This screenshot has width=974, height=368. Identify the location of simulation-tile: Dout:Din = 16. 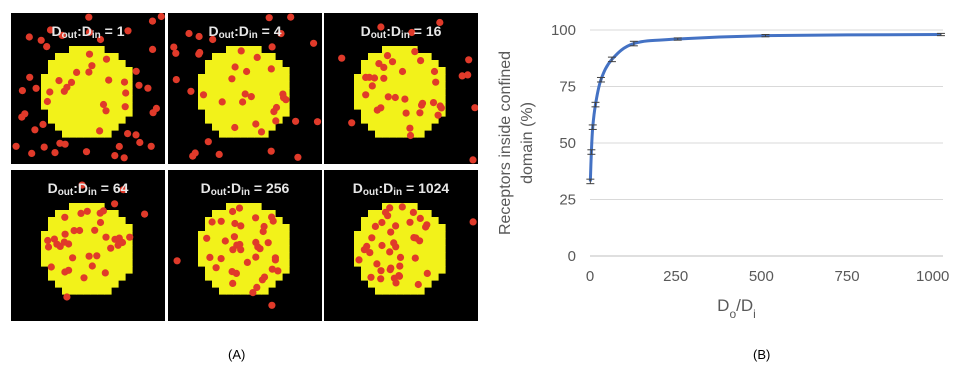
(401, 88).